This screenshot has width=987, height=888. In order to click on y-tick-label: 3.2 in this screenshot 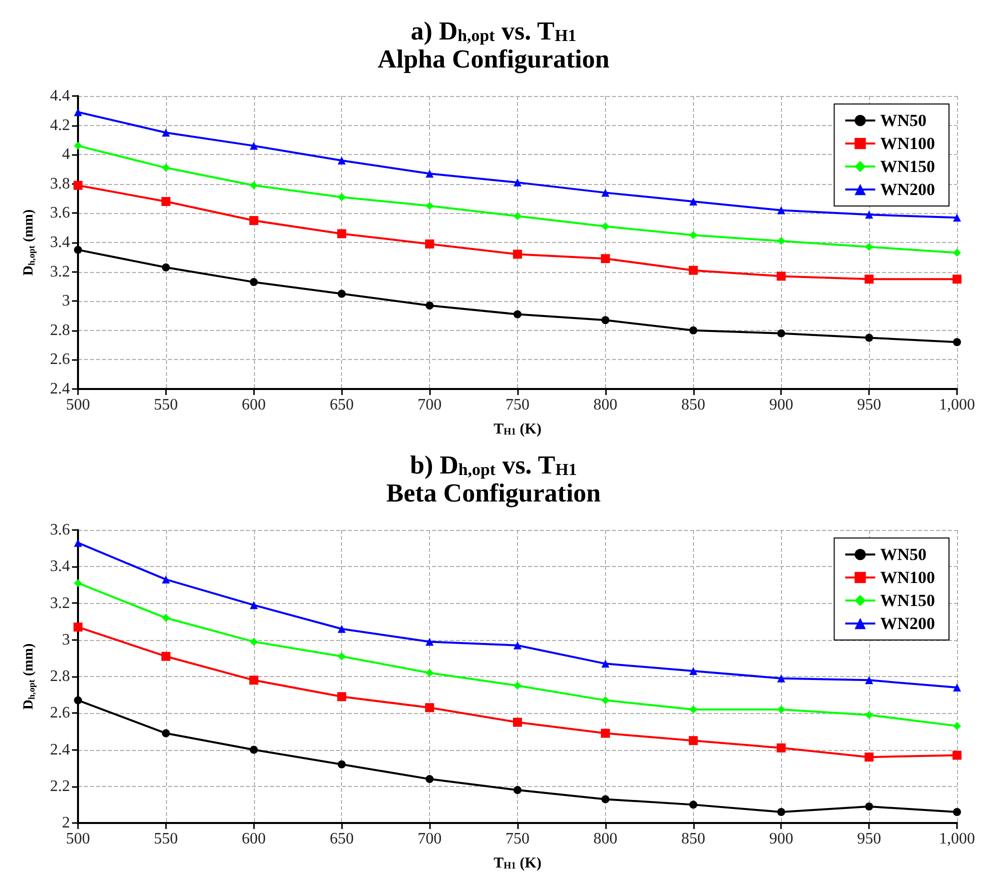, I will do `click(60, 271)`.